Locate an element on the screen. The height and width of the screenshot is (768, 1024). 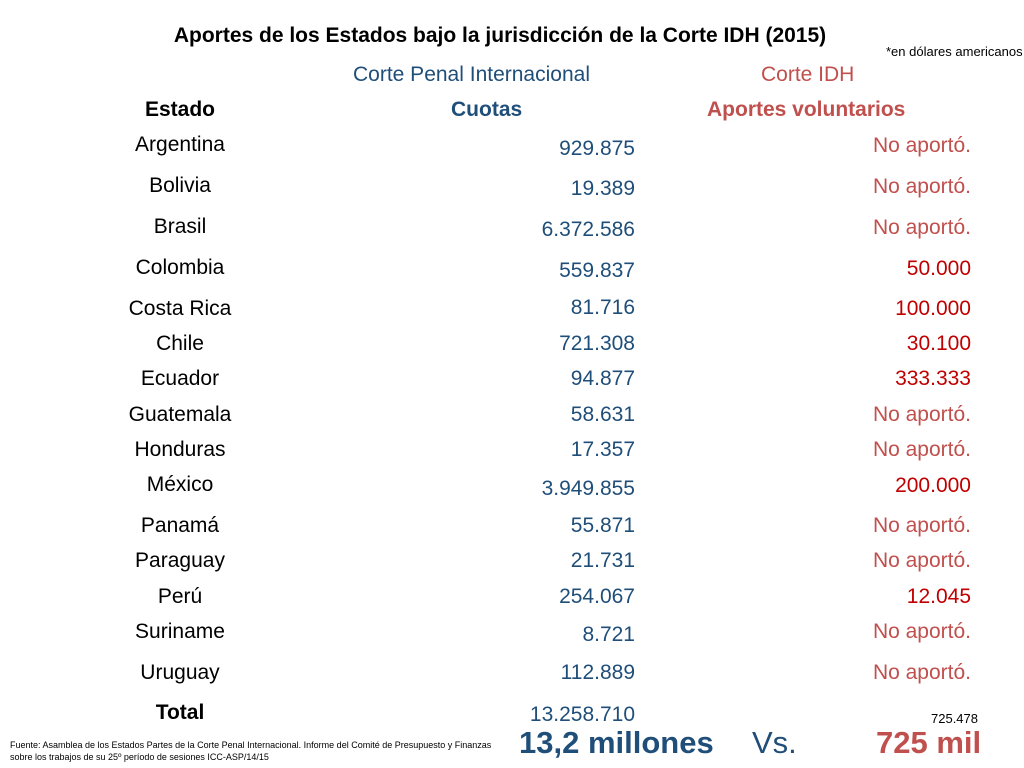
state-name: Uruguay is located at coordinates (180, 672).